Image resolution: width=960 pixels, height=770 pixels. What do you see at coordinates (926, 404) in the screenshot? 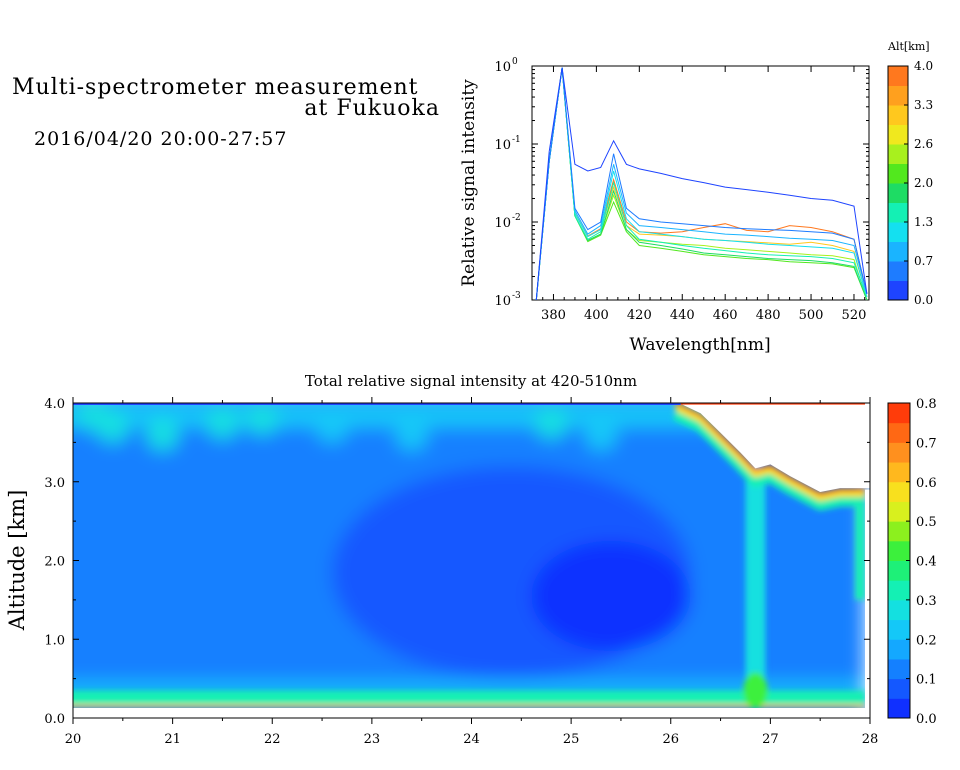
I see `intensity-colorbar-label: 0.8` at bounding box center [926, 404].